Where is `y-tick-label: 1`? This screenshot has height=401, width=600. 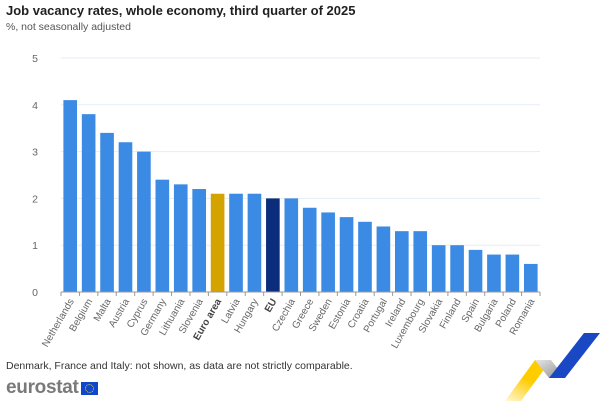 y-tick-label: 1 is located at coordinates (35, 246).